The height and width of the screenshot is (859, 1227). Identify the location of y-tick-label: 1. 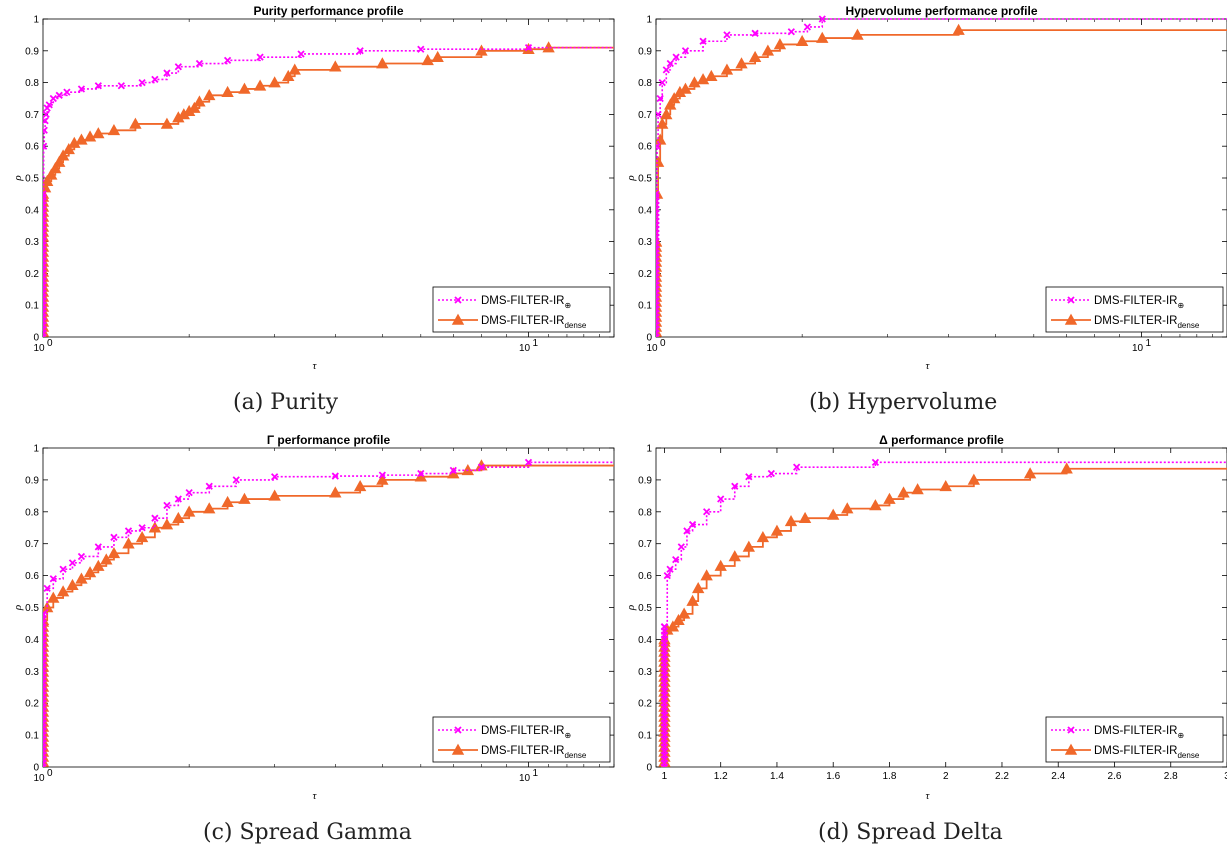
(649, 449).